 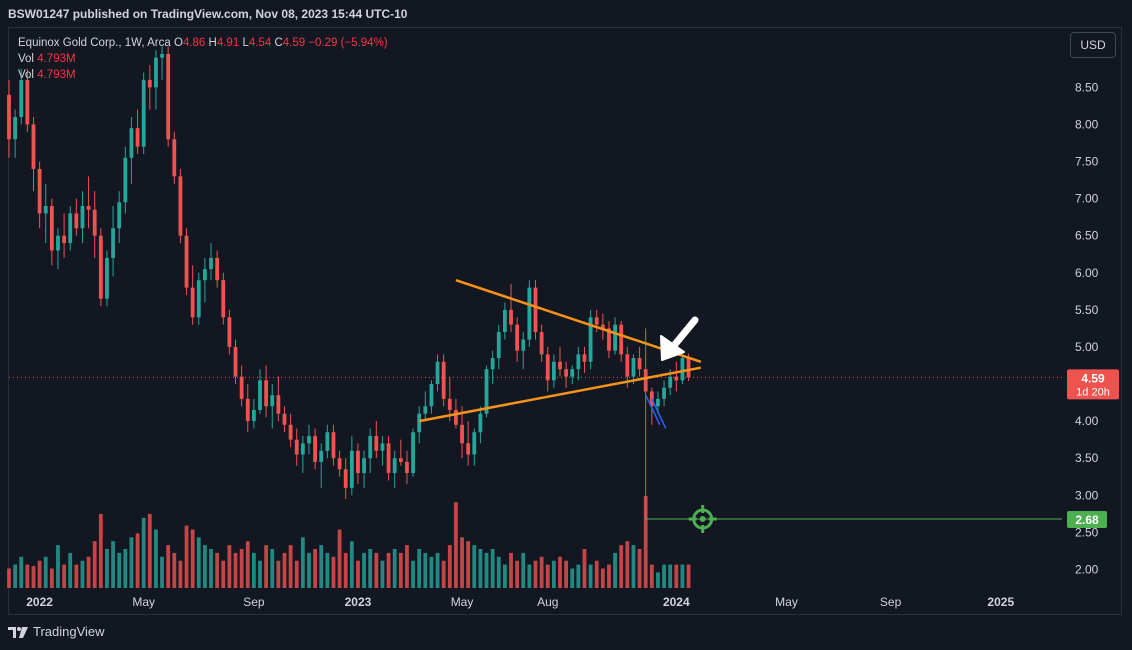 What do you see at coordinates (245, 43) in the screenshot?
I see `low-label: L` at bounding box center [245, 43].